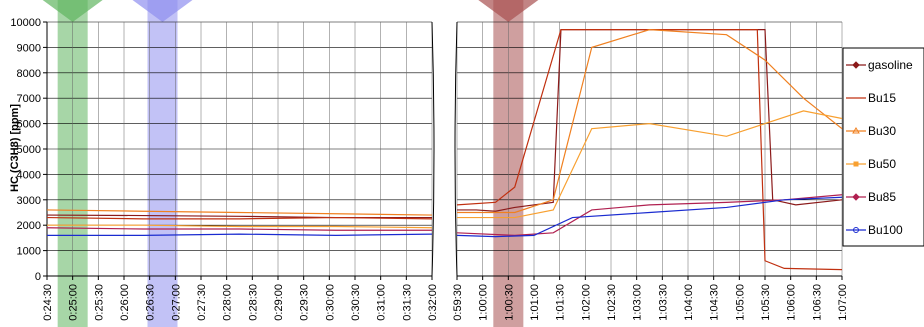 The width and height of the screenshot is (924, 327). I want to click on series-Bu85-left, so click(239, 229).